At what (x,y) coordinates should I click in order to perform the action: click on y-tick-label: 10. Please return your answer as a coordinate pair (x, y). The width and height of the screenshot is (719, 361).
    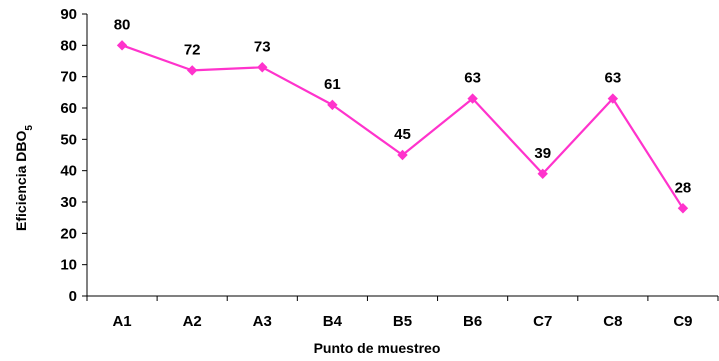
    Looking at the image, I should click on (68, 265).